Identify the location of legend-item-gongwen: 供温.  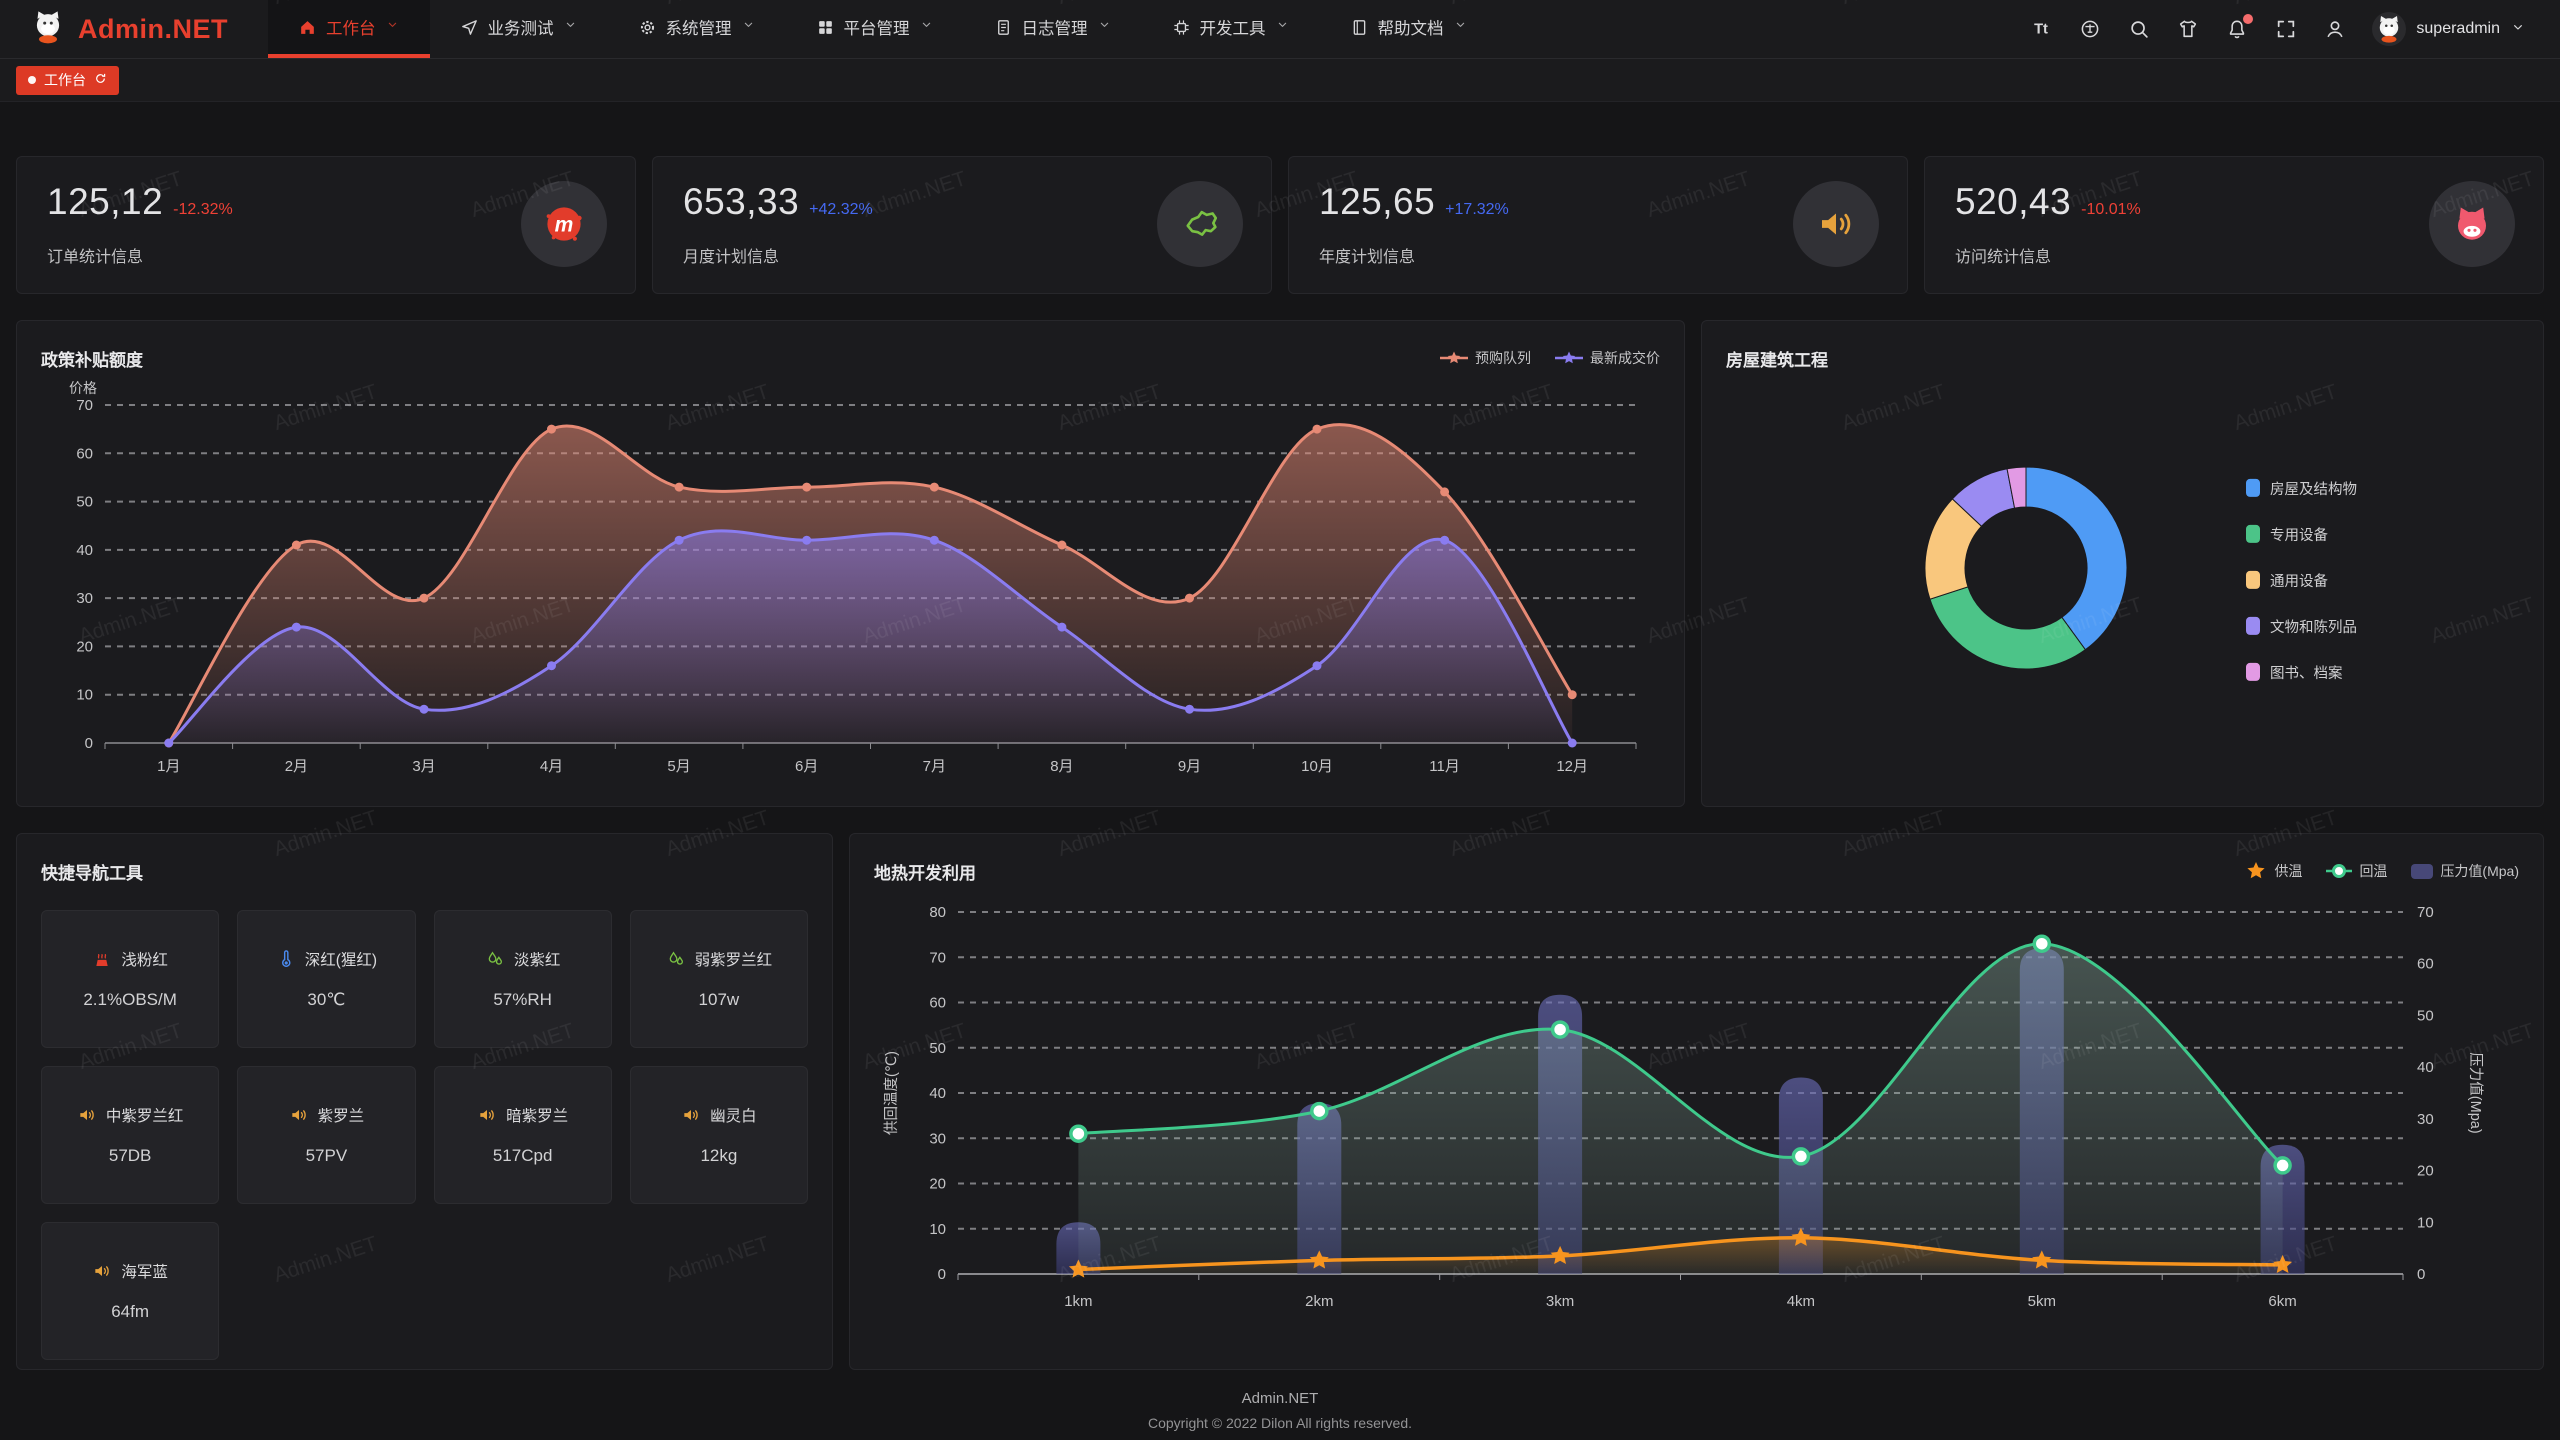
(2273, 871).